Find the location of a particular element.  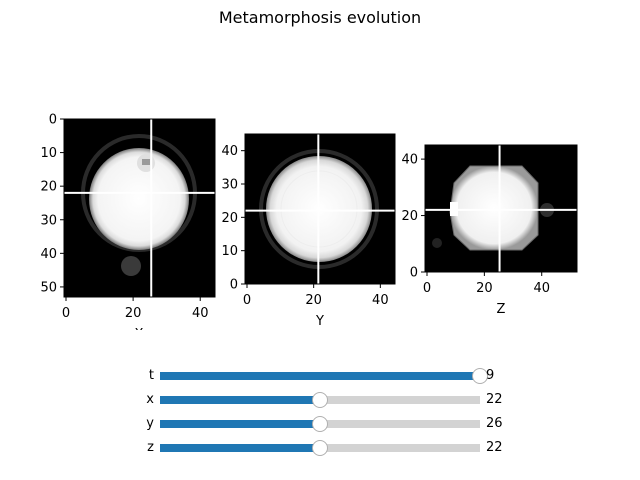

slider-t: t 9 is located at coordinates (330, 376).